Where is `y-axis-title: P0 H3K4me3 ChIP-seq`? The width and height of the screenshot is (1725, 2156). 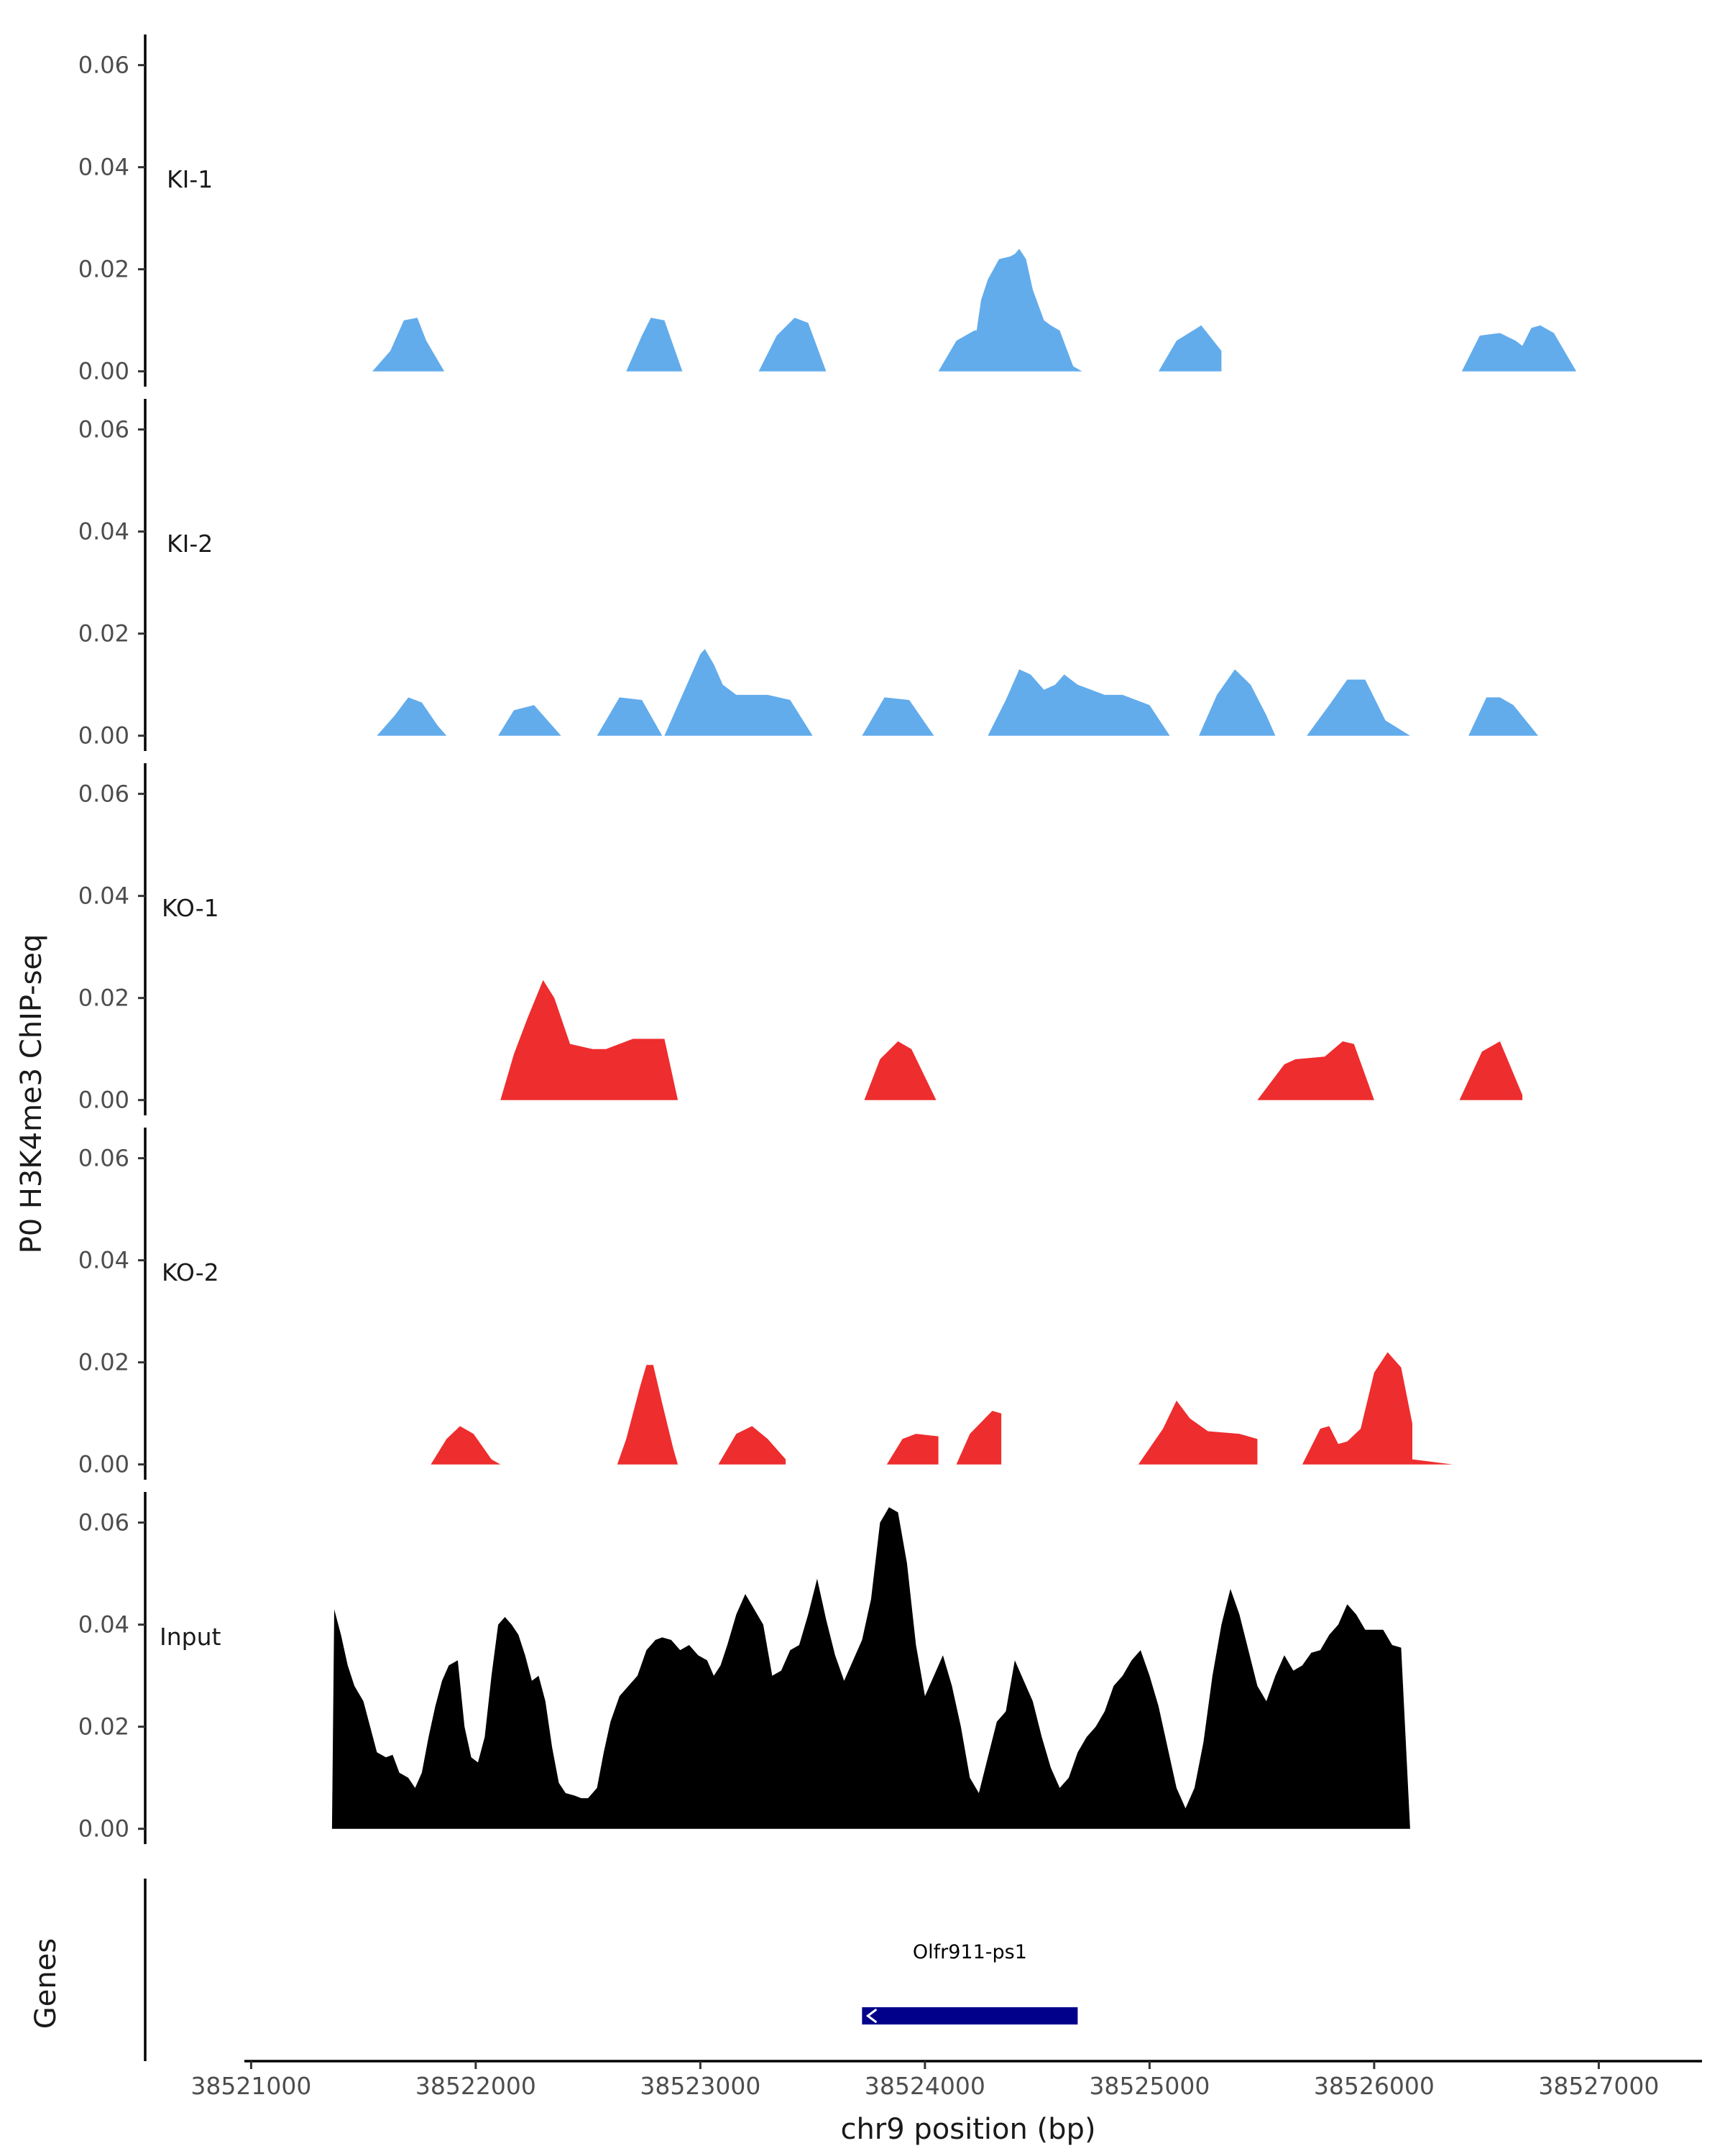 y-axis-title: P0 H3K4me3 ChIP-seq is located at coordinates (31, 1094).